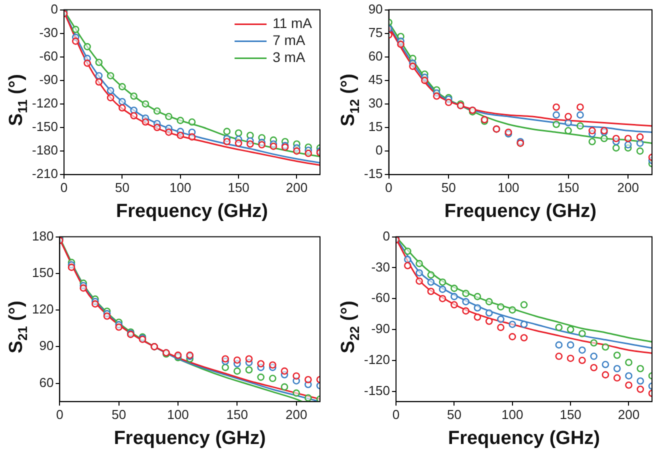 This screenshot has height=454, width=664. I want to click on y-tick-label: 120, so click(43, 309).